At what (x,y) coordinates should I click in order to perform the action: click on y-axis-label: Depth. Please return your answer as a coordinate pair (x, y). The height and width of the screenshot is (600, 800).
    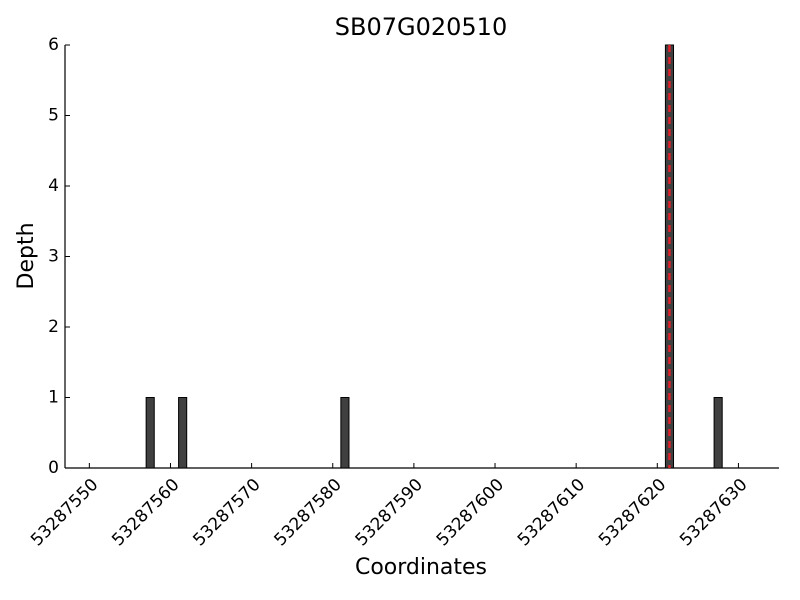
    Looking at the image, I should click on (26, 255).